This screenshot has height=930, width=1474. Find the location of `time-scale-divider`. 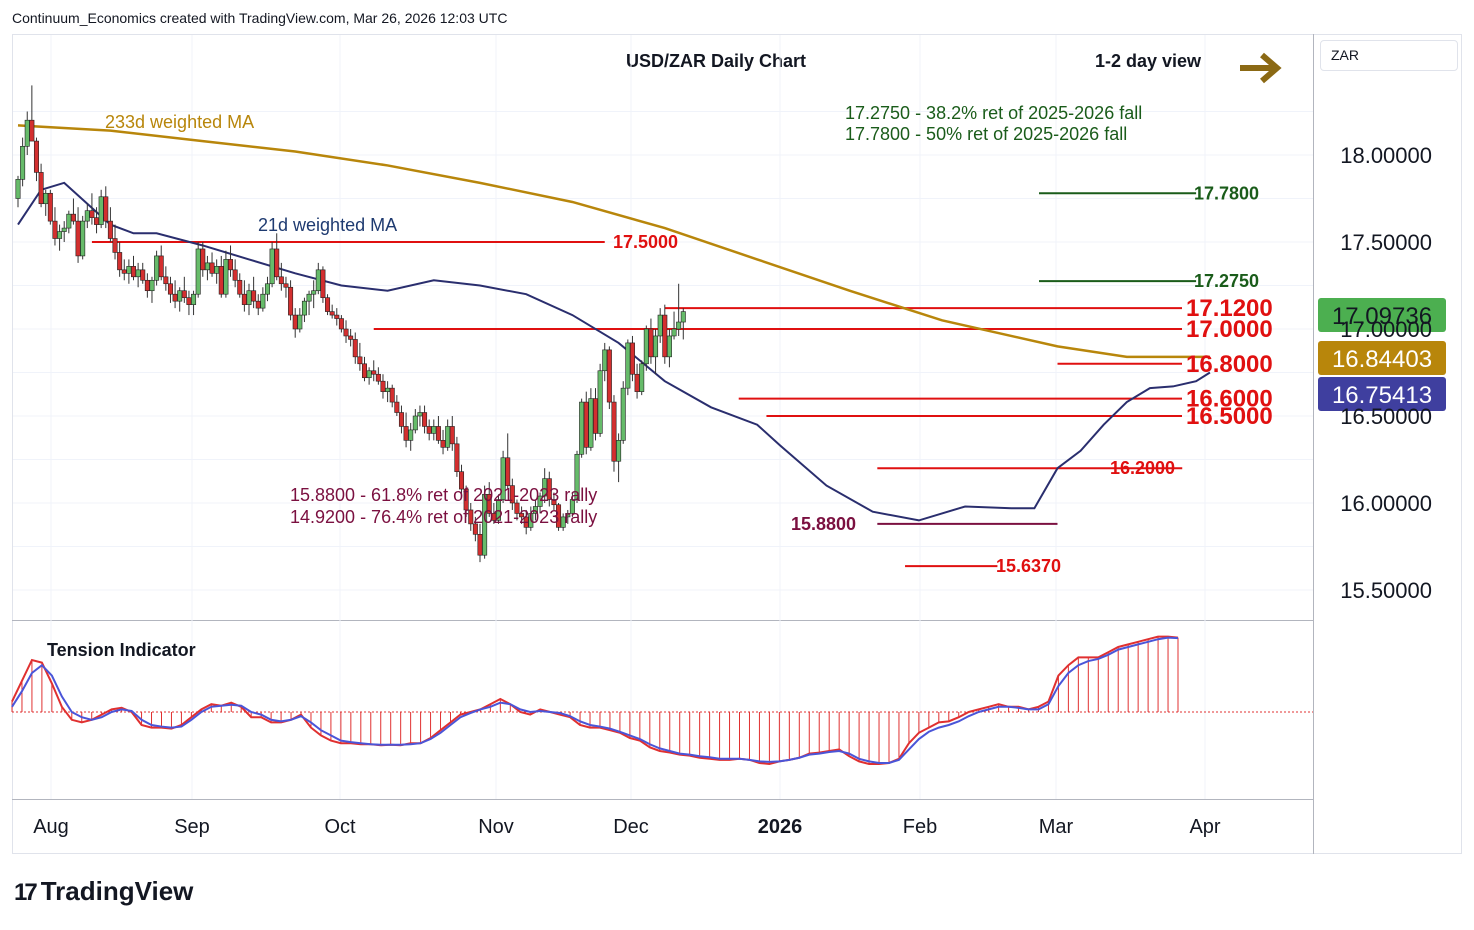

time-scale-divider is located at coordinates (663, 799).